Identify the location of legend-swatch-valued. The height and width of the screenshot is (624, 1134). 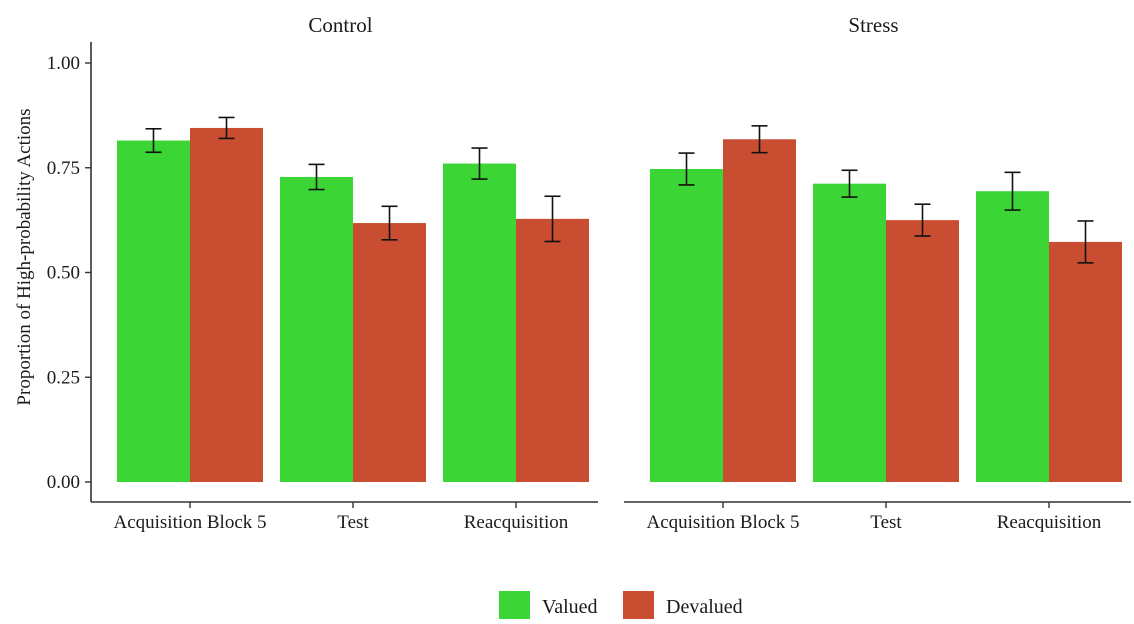
(514, 606).